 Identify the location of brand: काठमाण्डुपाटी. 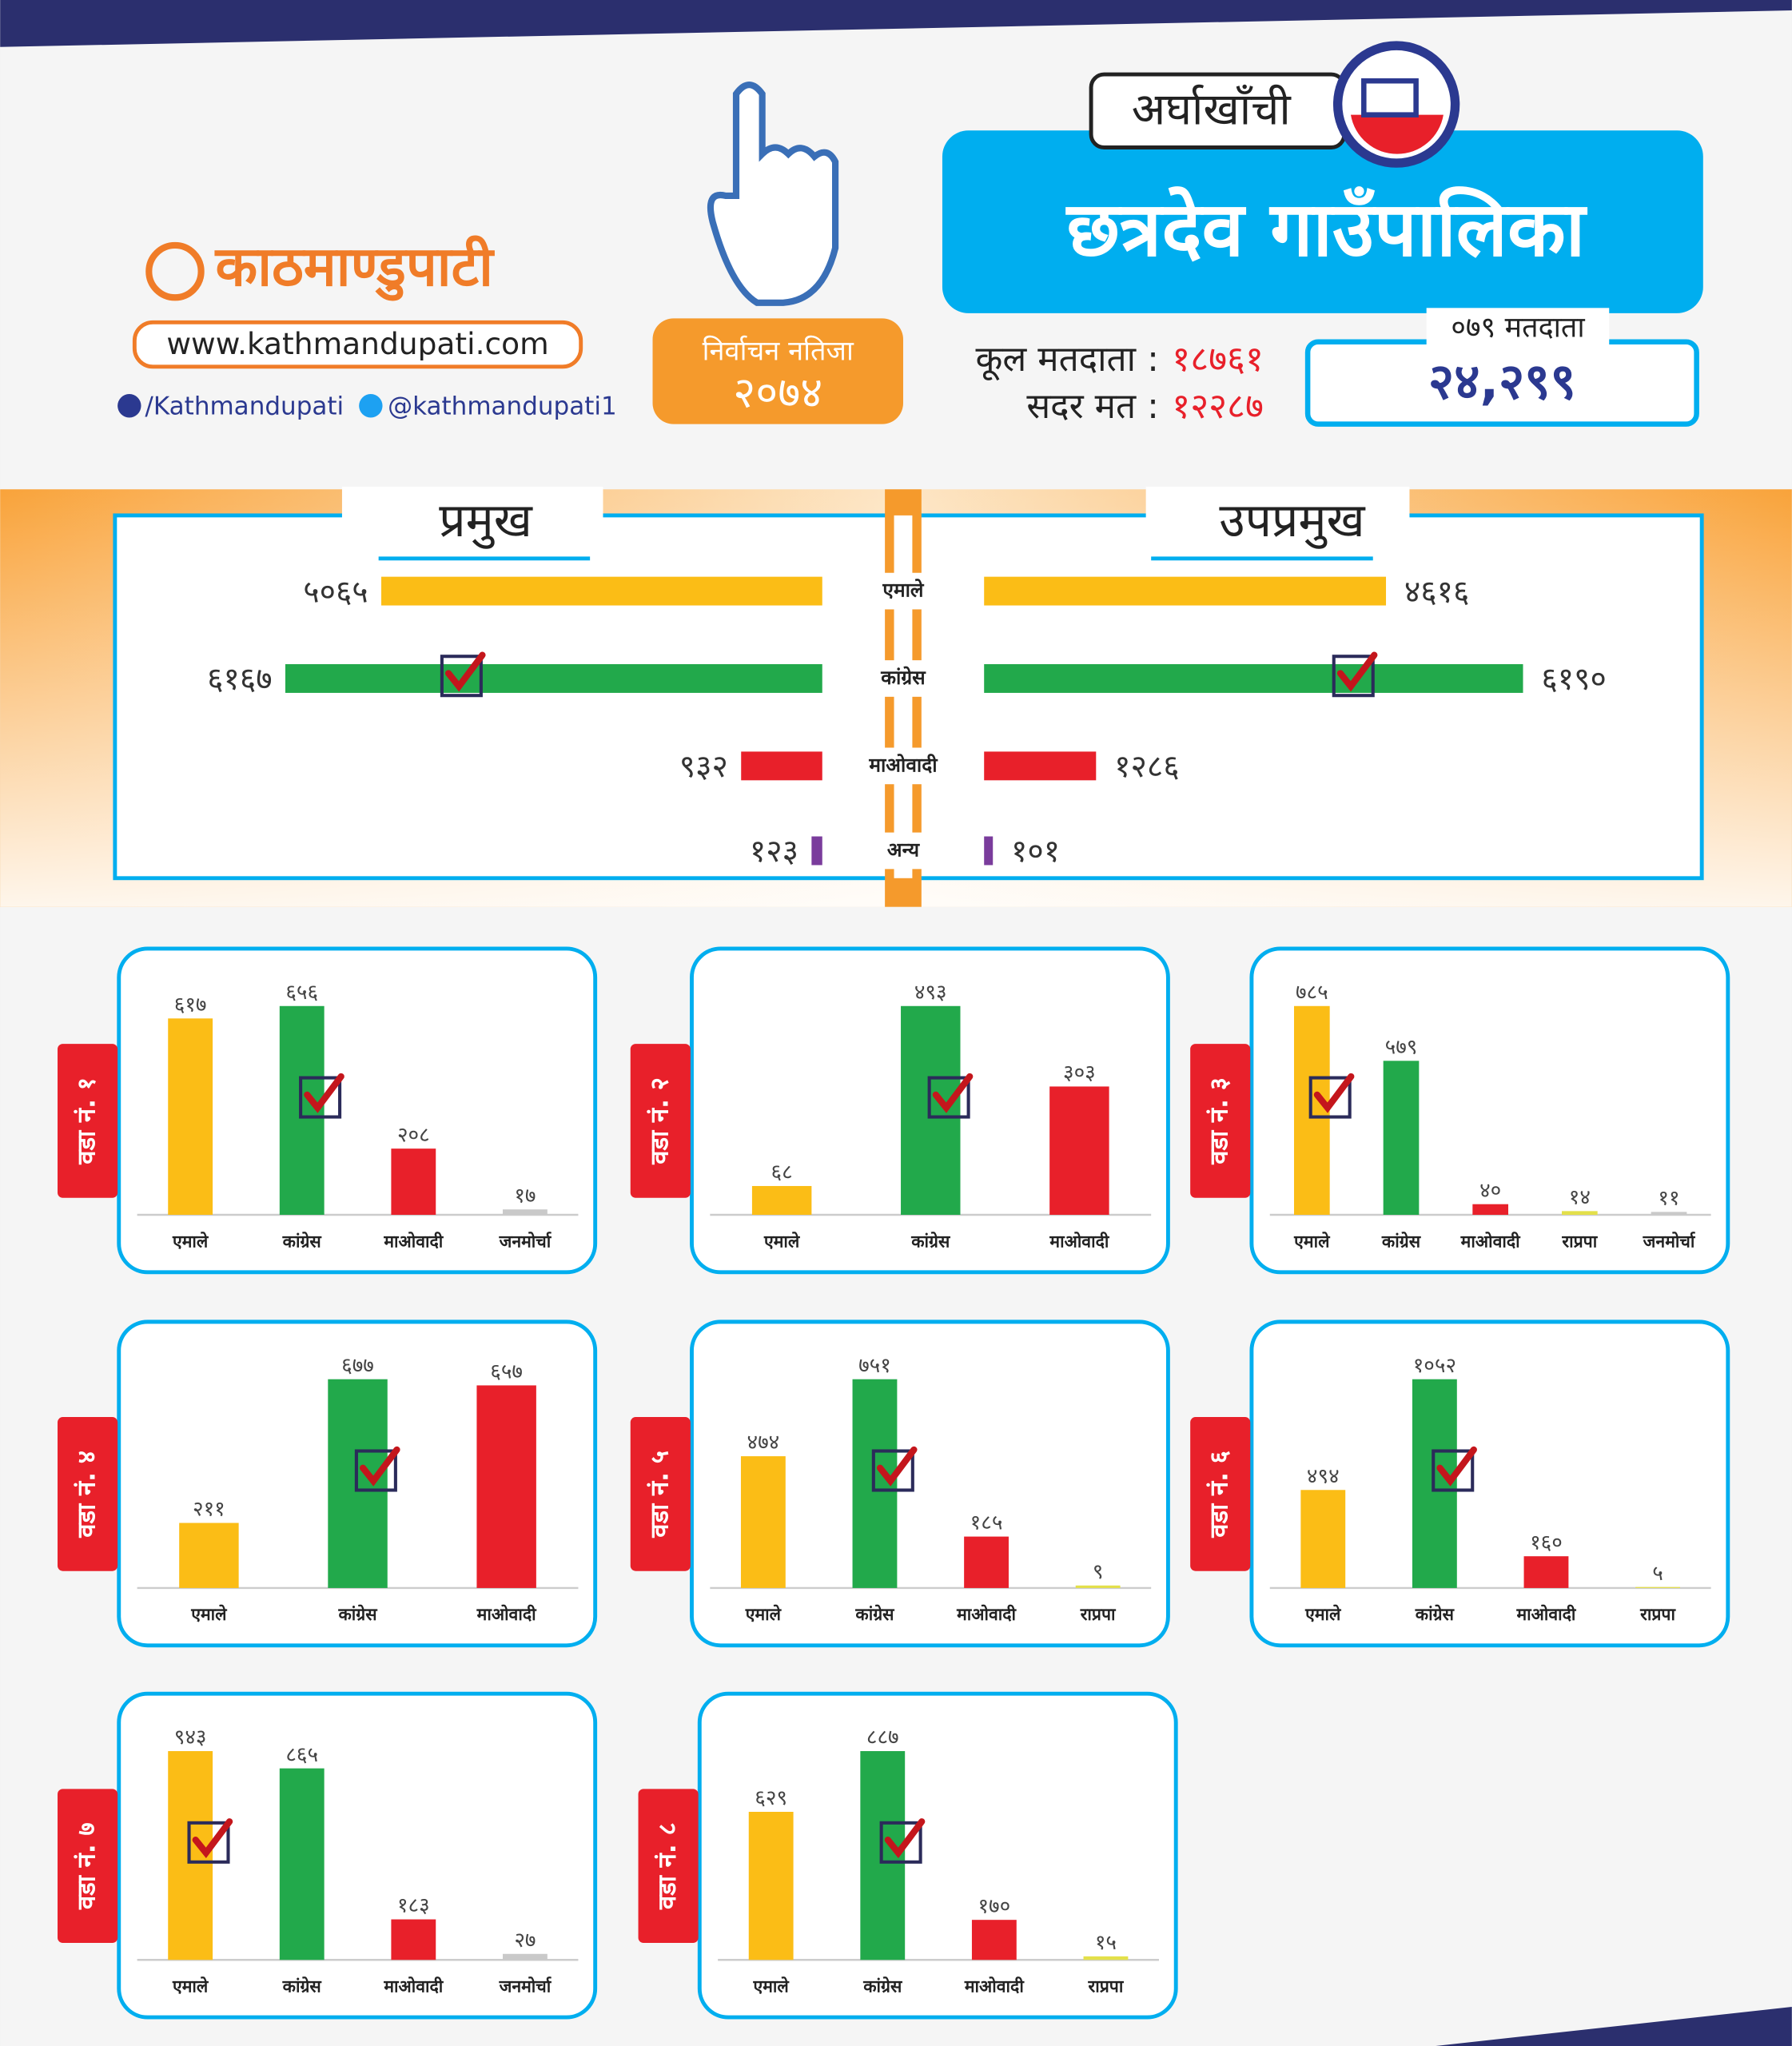
(355, 268).